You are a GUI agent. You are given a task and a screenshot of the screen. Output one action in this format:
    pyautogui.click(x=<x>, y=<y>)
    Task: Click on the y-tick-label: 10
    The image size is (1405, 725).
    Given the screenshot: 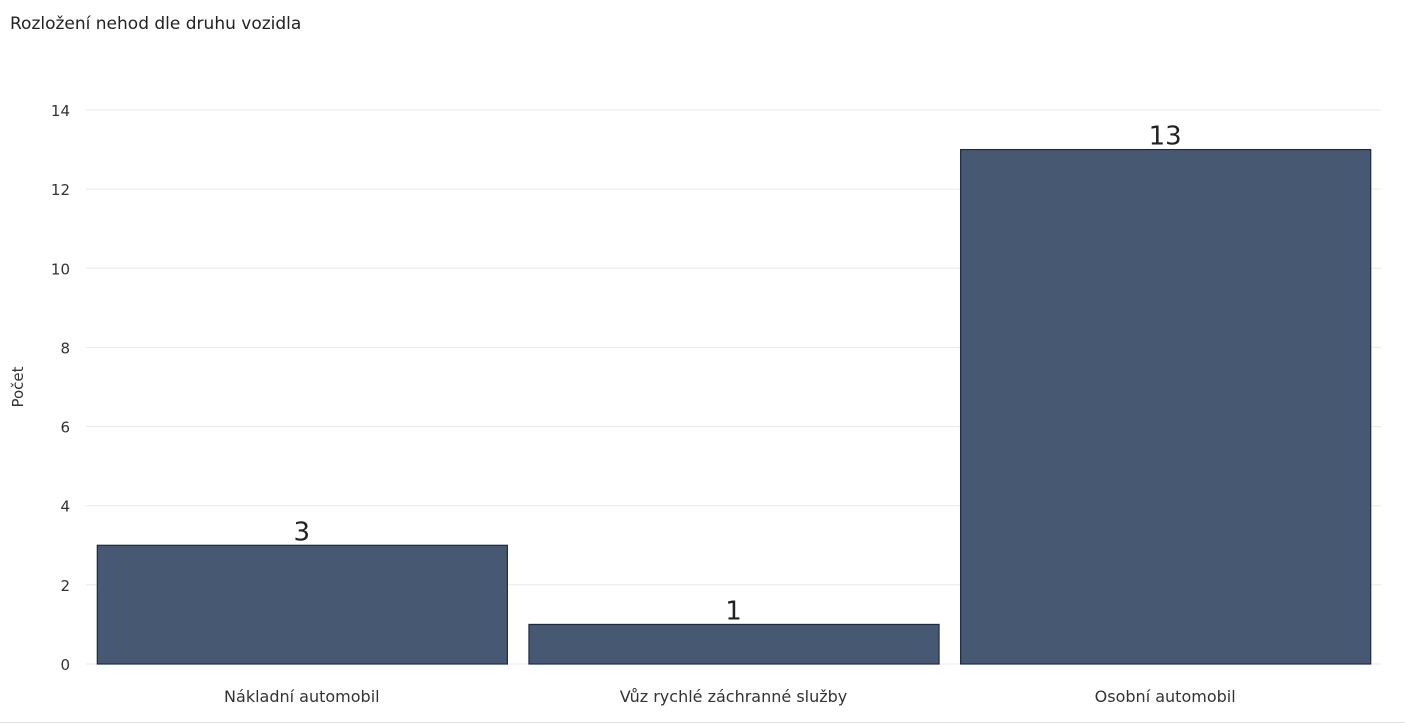 What is the action you would take?
    pyautogui.click(x=60, y=269)
    